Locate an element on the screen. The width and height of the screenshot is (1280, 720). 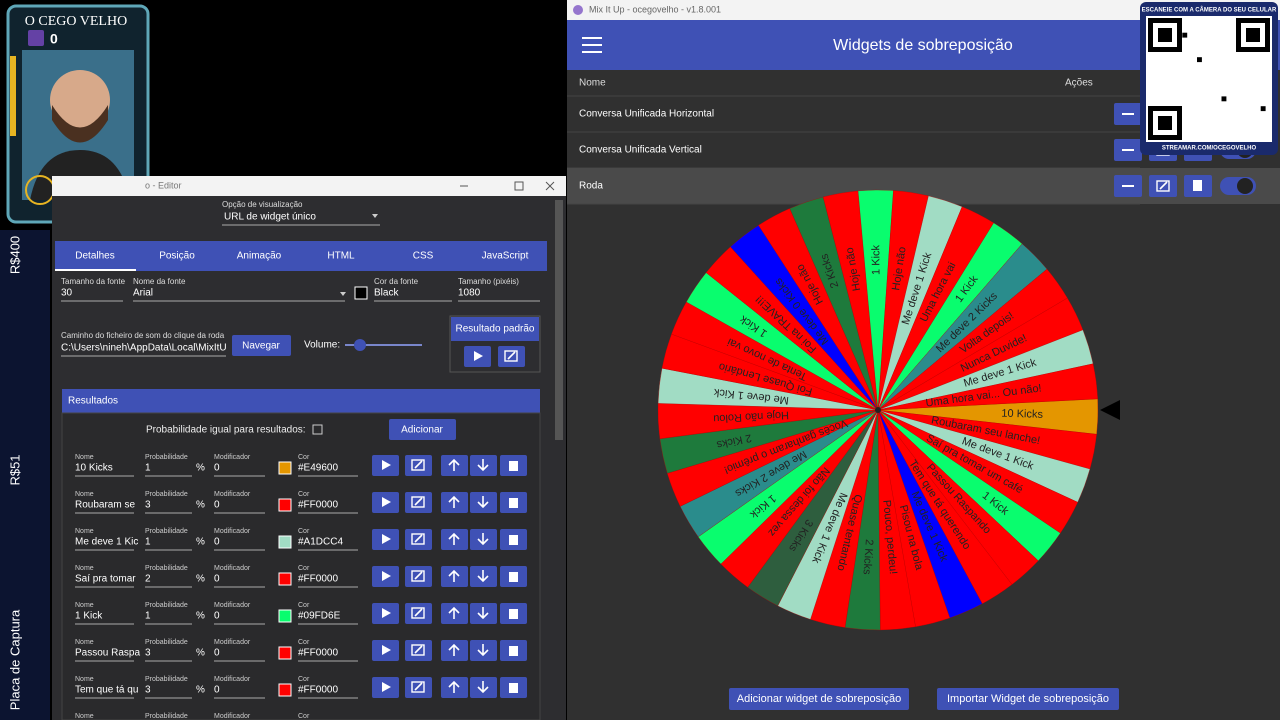
navigate-button is located at coordinates (261, 345).